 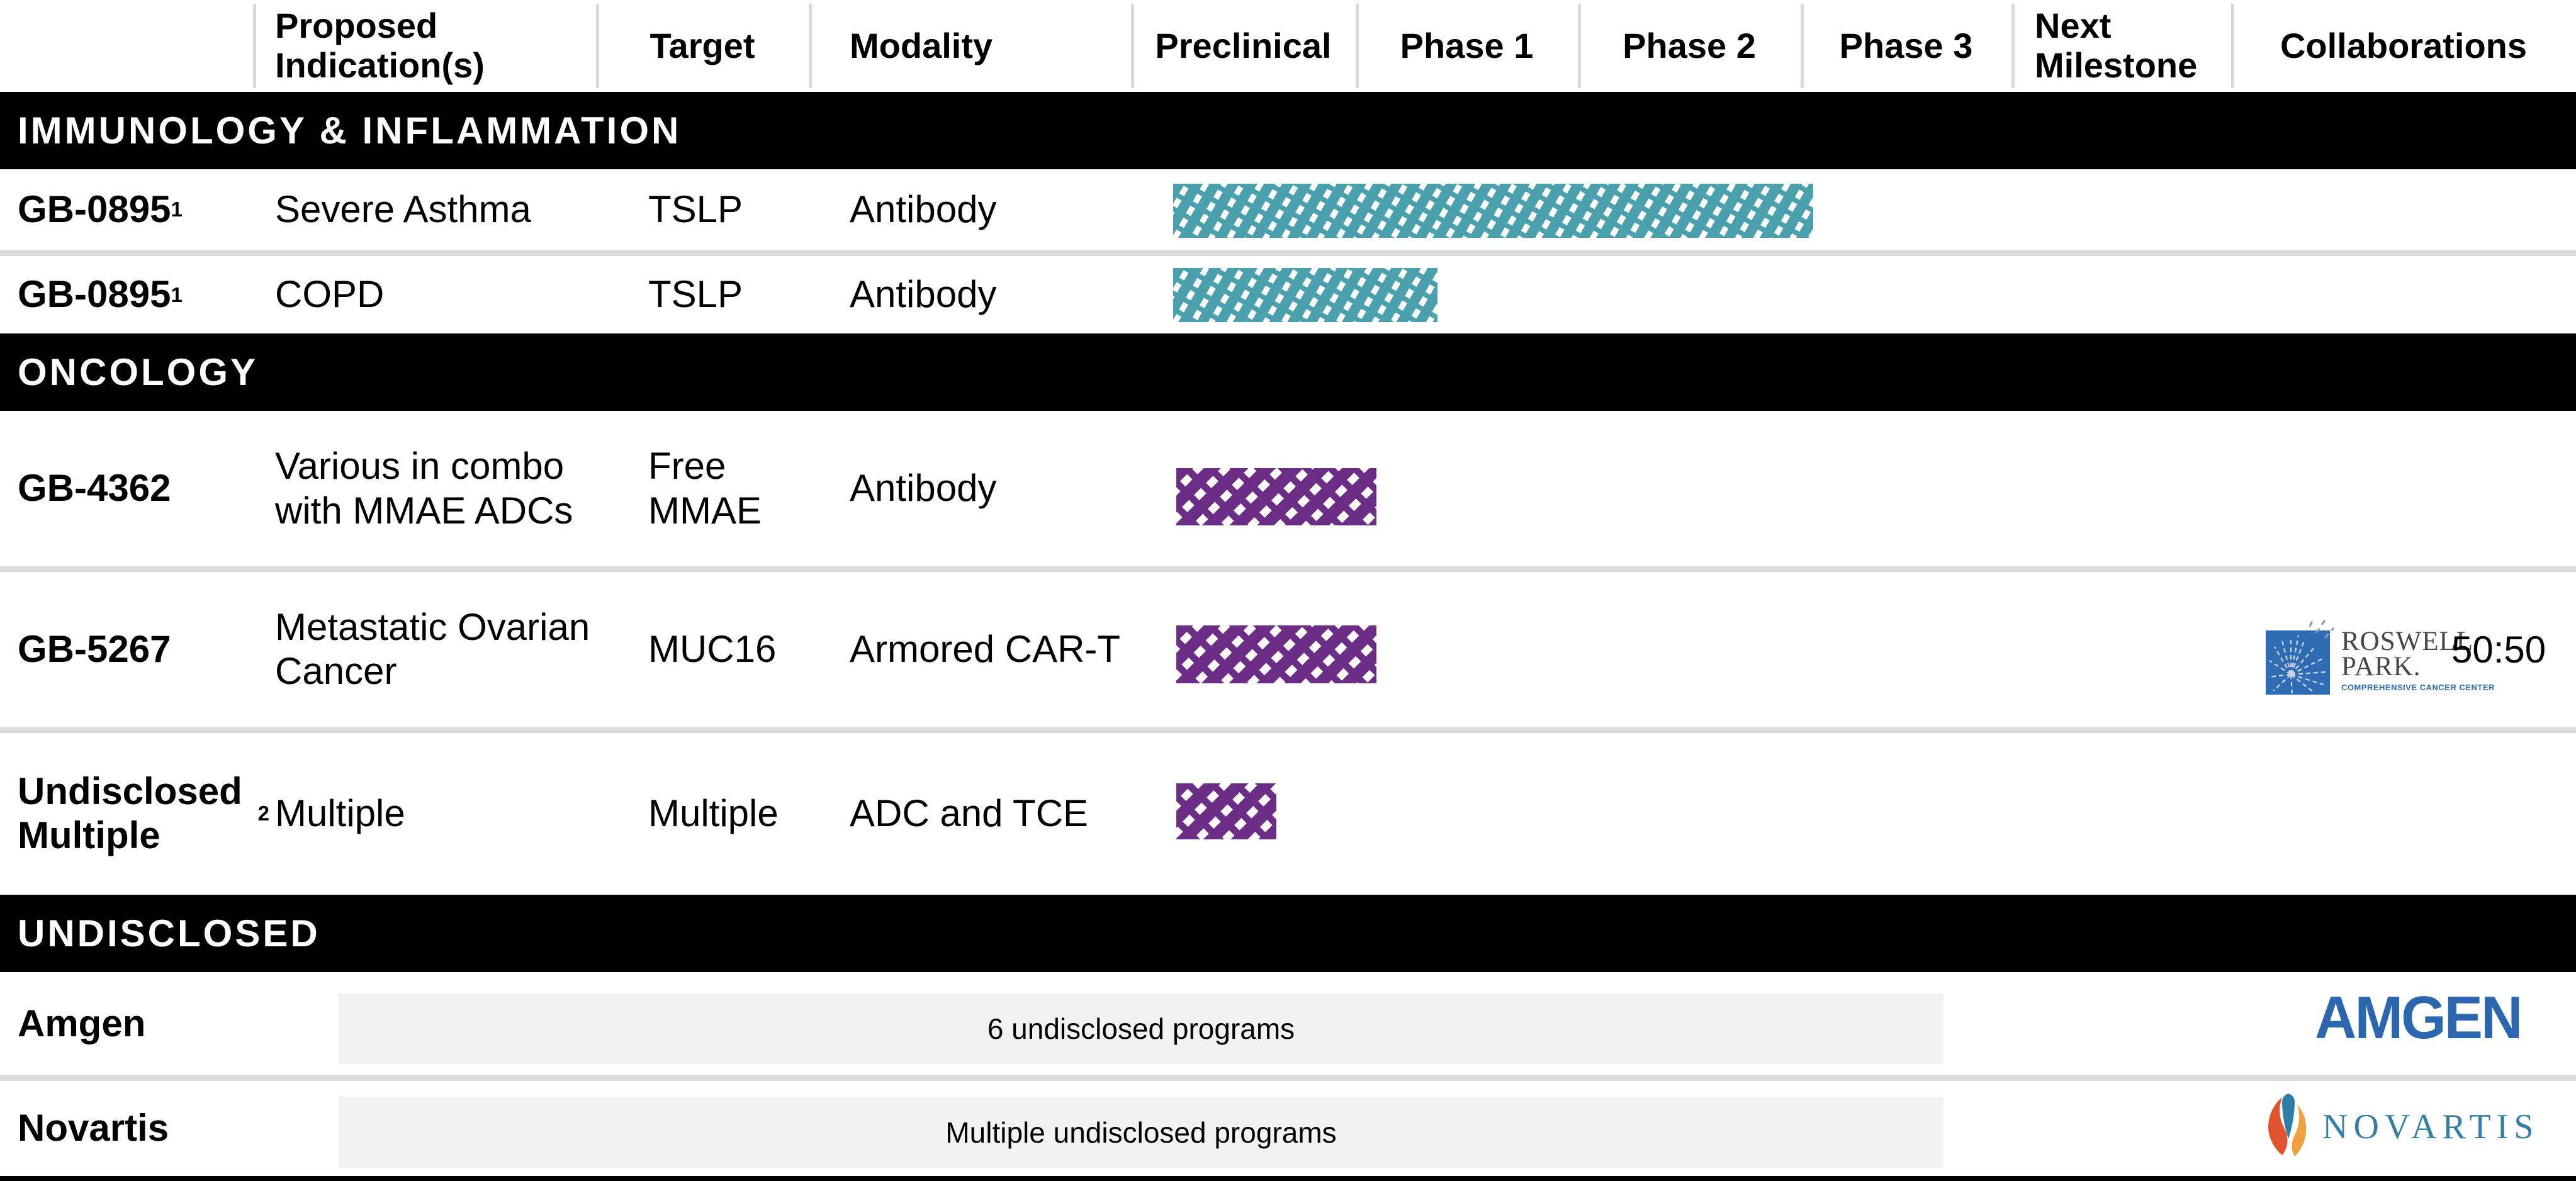 I want to click on pipeline-bar-undisclosed-multiple, so click(x=1226, y=811).